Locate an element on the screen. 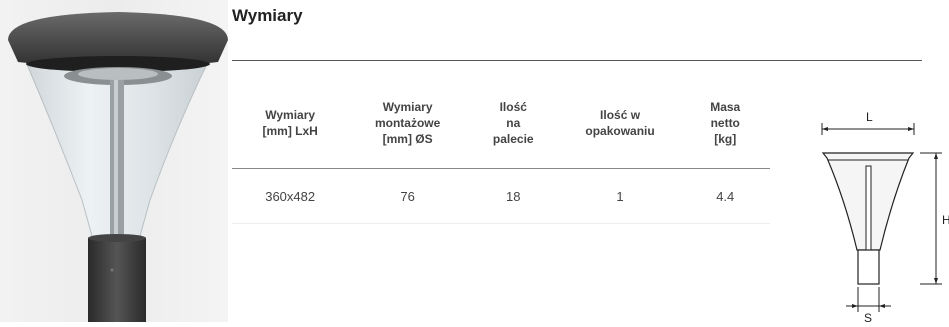 This screenshot has height=327, width=949. divider is located at coordinates (577, 60).